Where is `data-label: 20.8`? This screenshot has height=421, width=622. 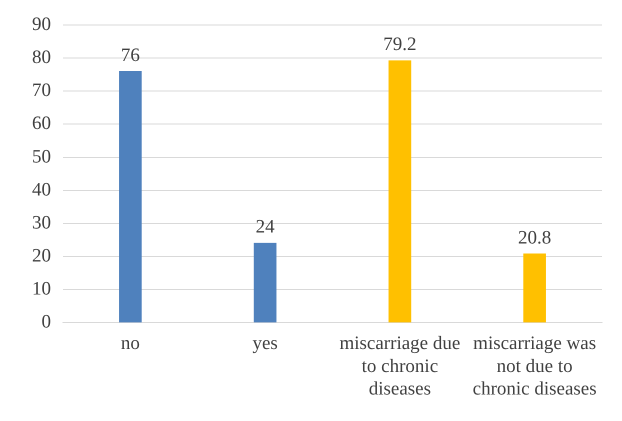 data-label: 20.8 is located at coordinates (535, 237).